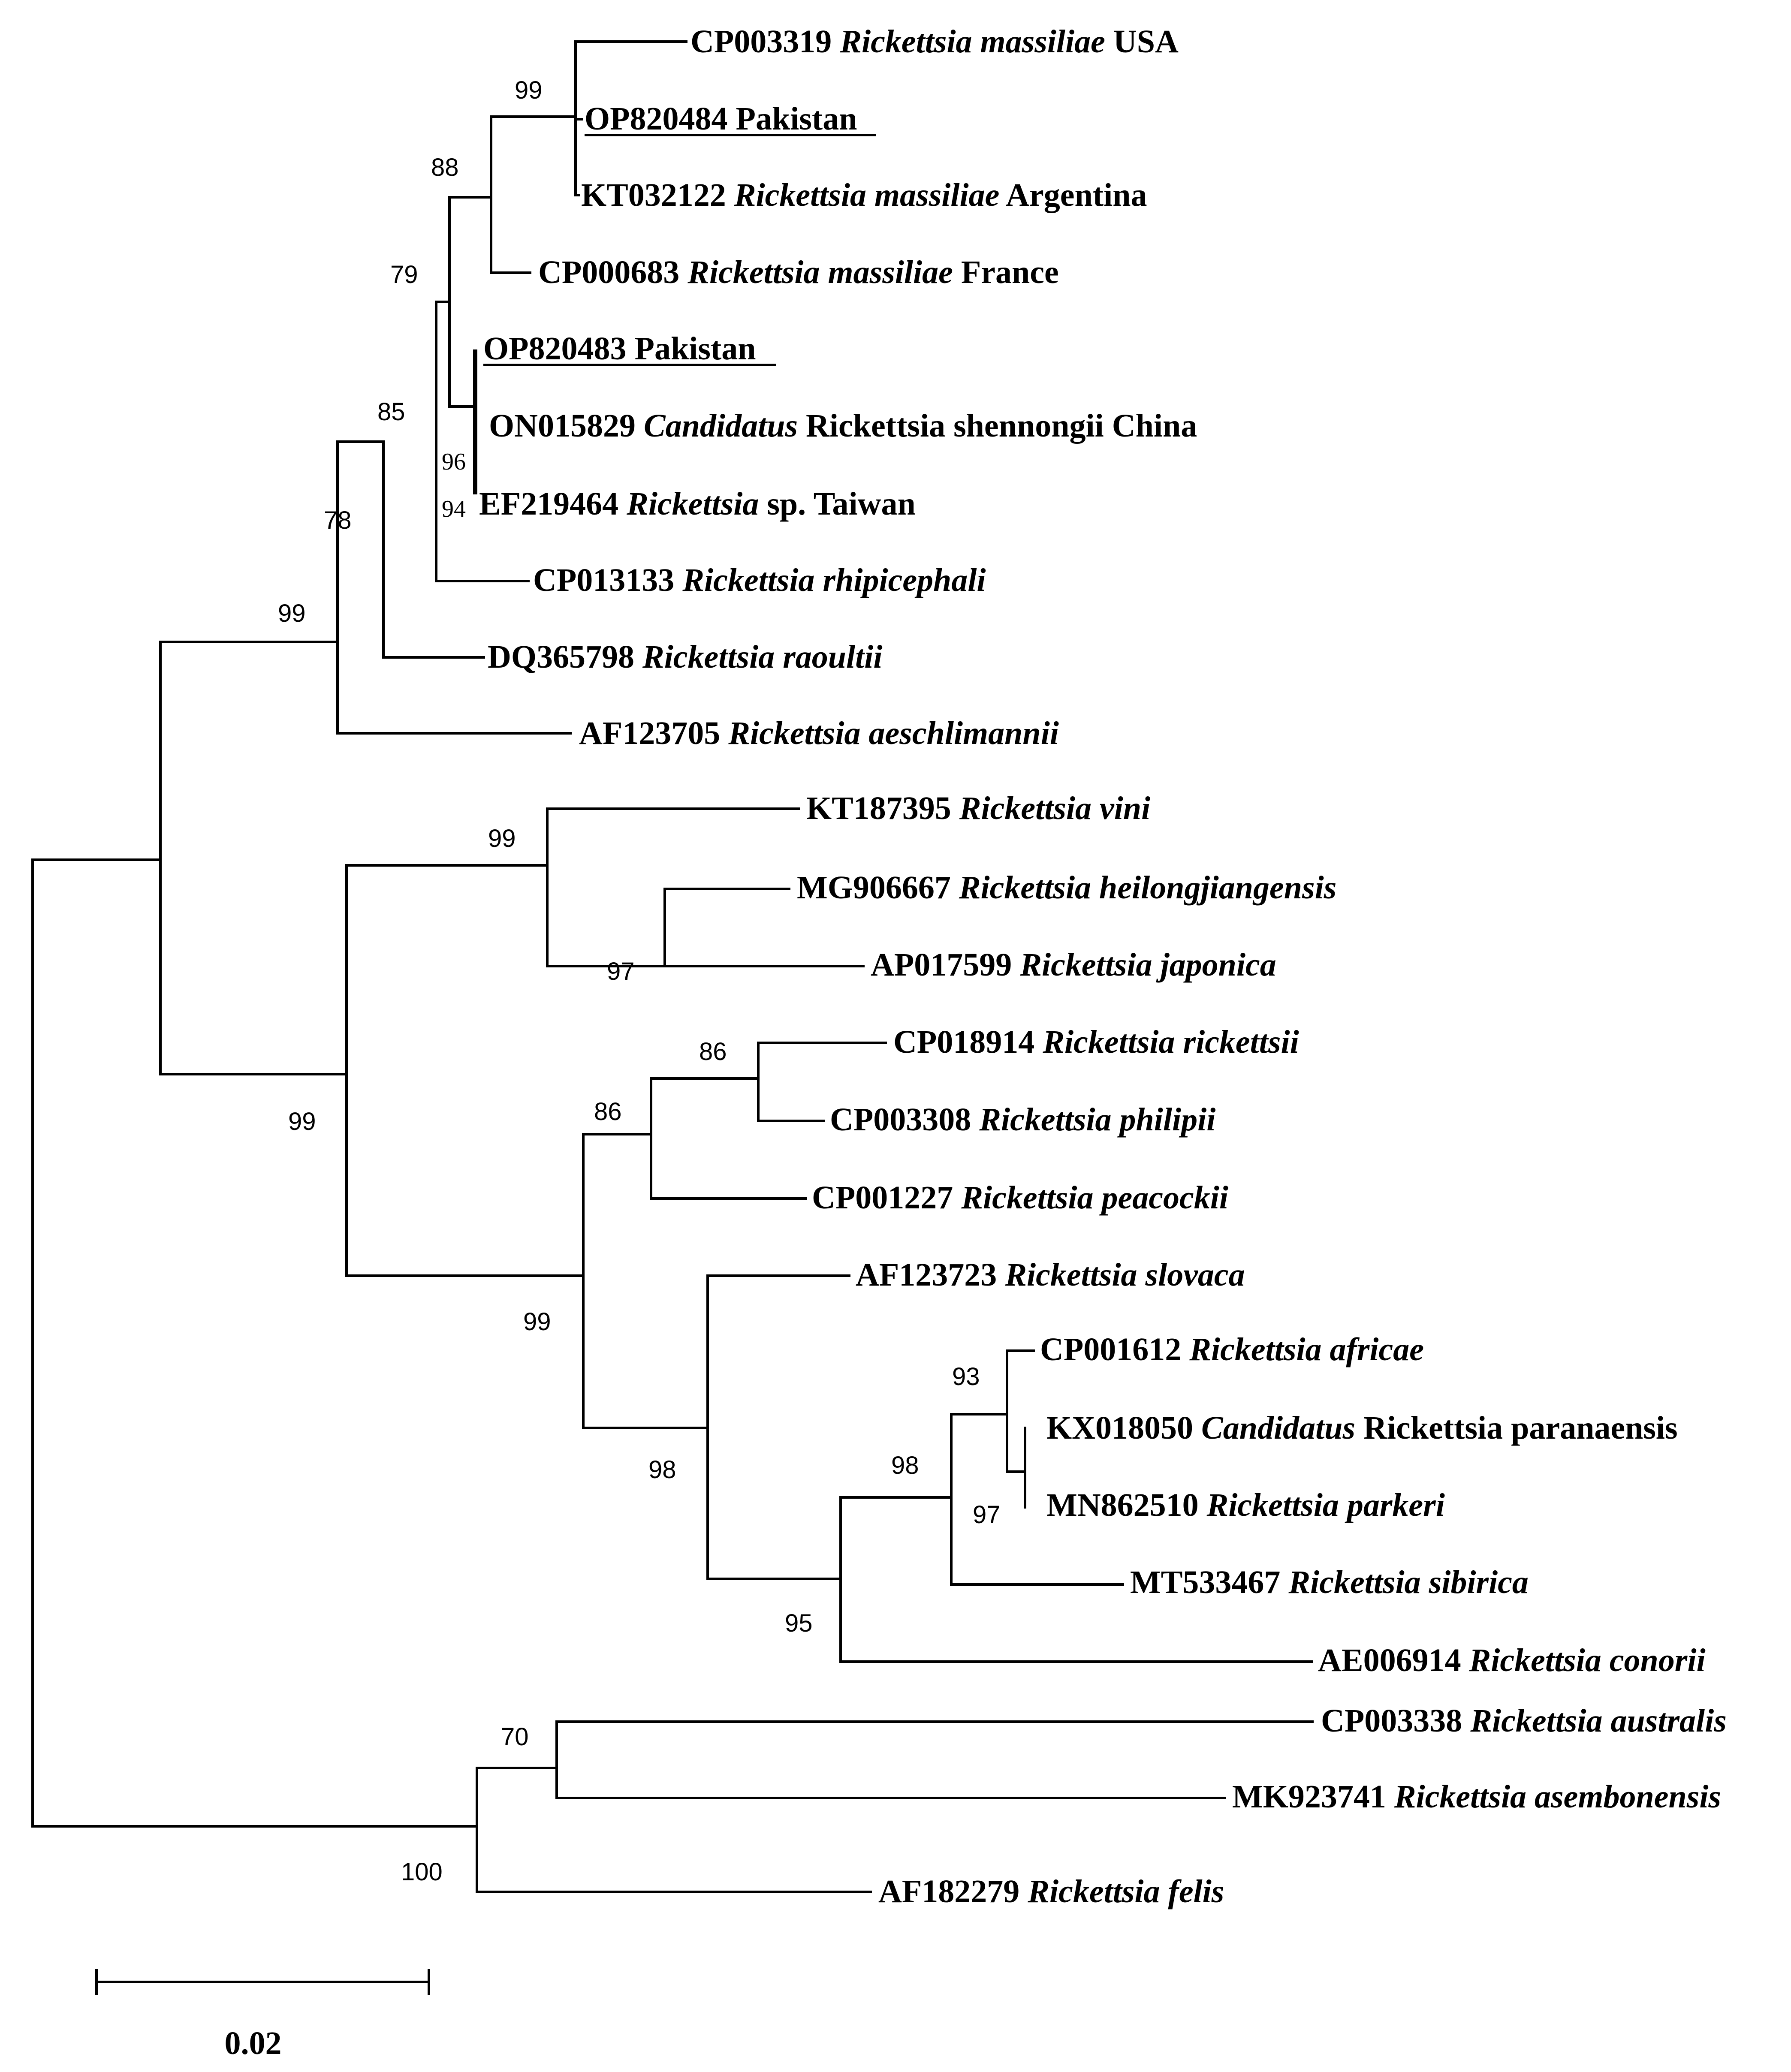 The width and height of the screenshot is (1791, 2072). I want to click on leaf-MT533467: MT533467 Rickettsia sibirica, so click(1329, 1582).